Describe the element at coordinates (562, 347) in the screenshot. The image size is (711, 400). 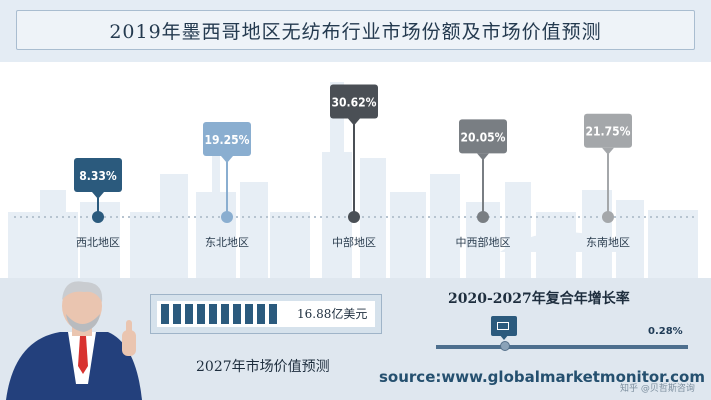
I see `cagr-track` at that location.